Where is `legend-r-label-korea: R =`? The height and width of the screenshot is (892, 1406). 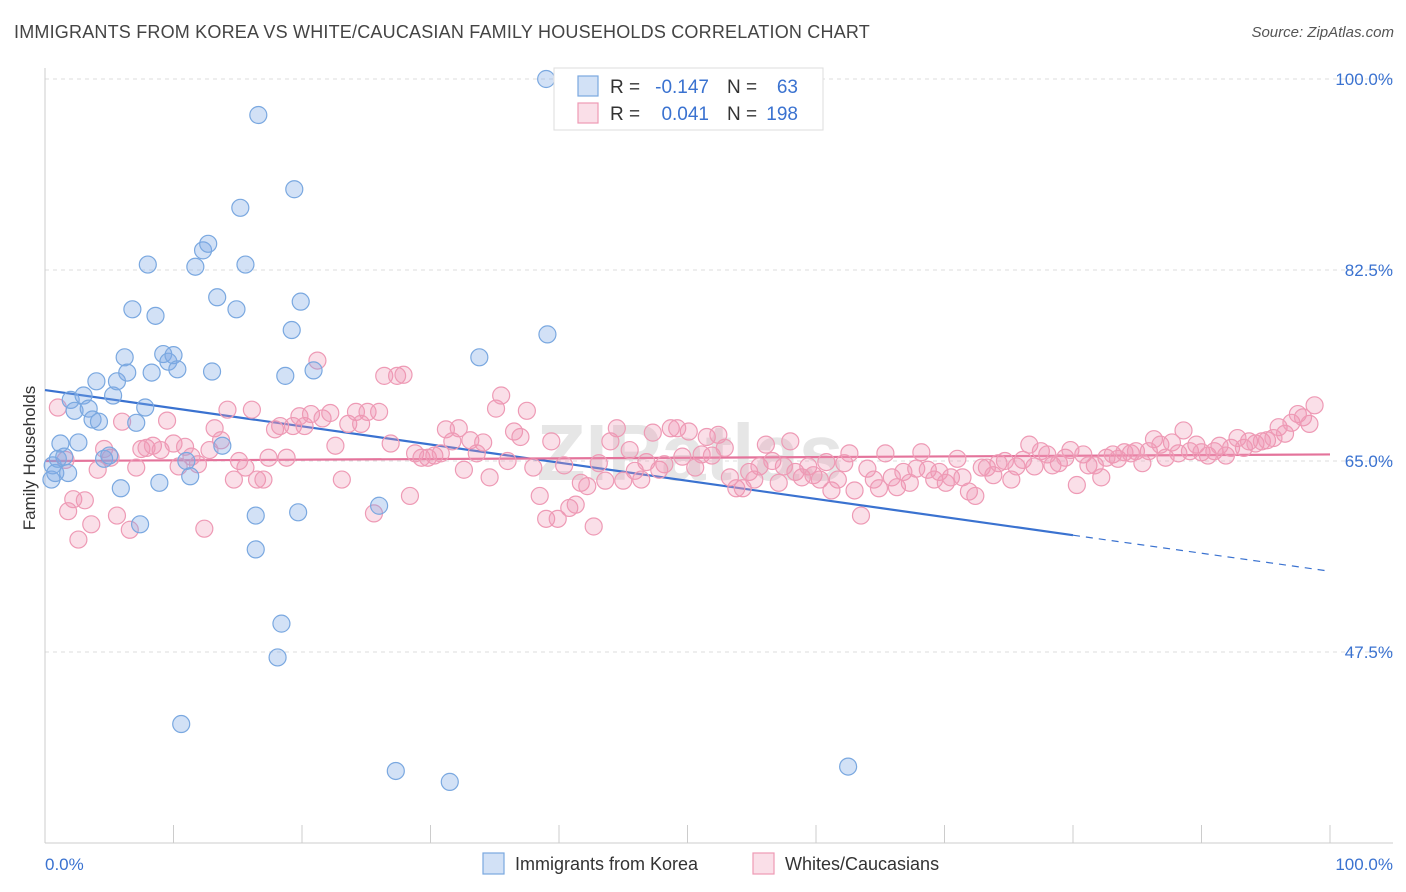
legend-r-label-korea: R = is located at coordinates (625, 87).